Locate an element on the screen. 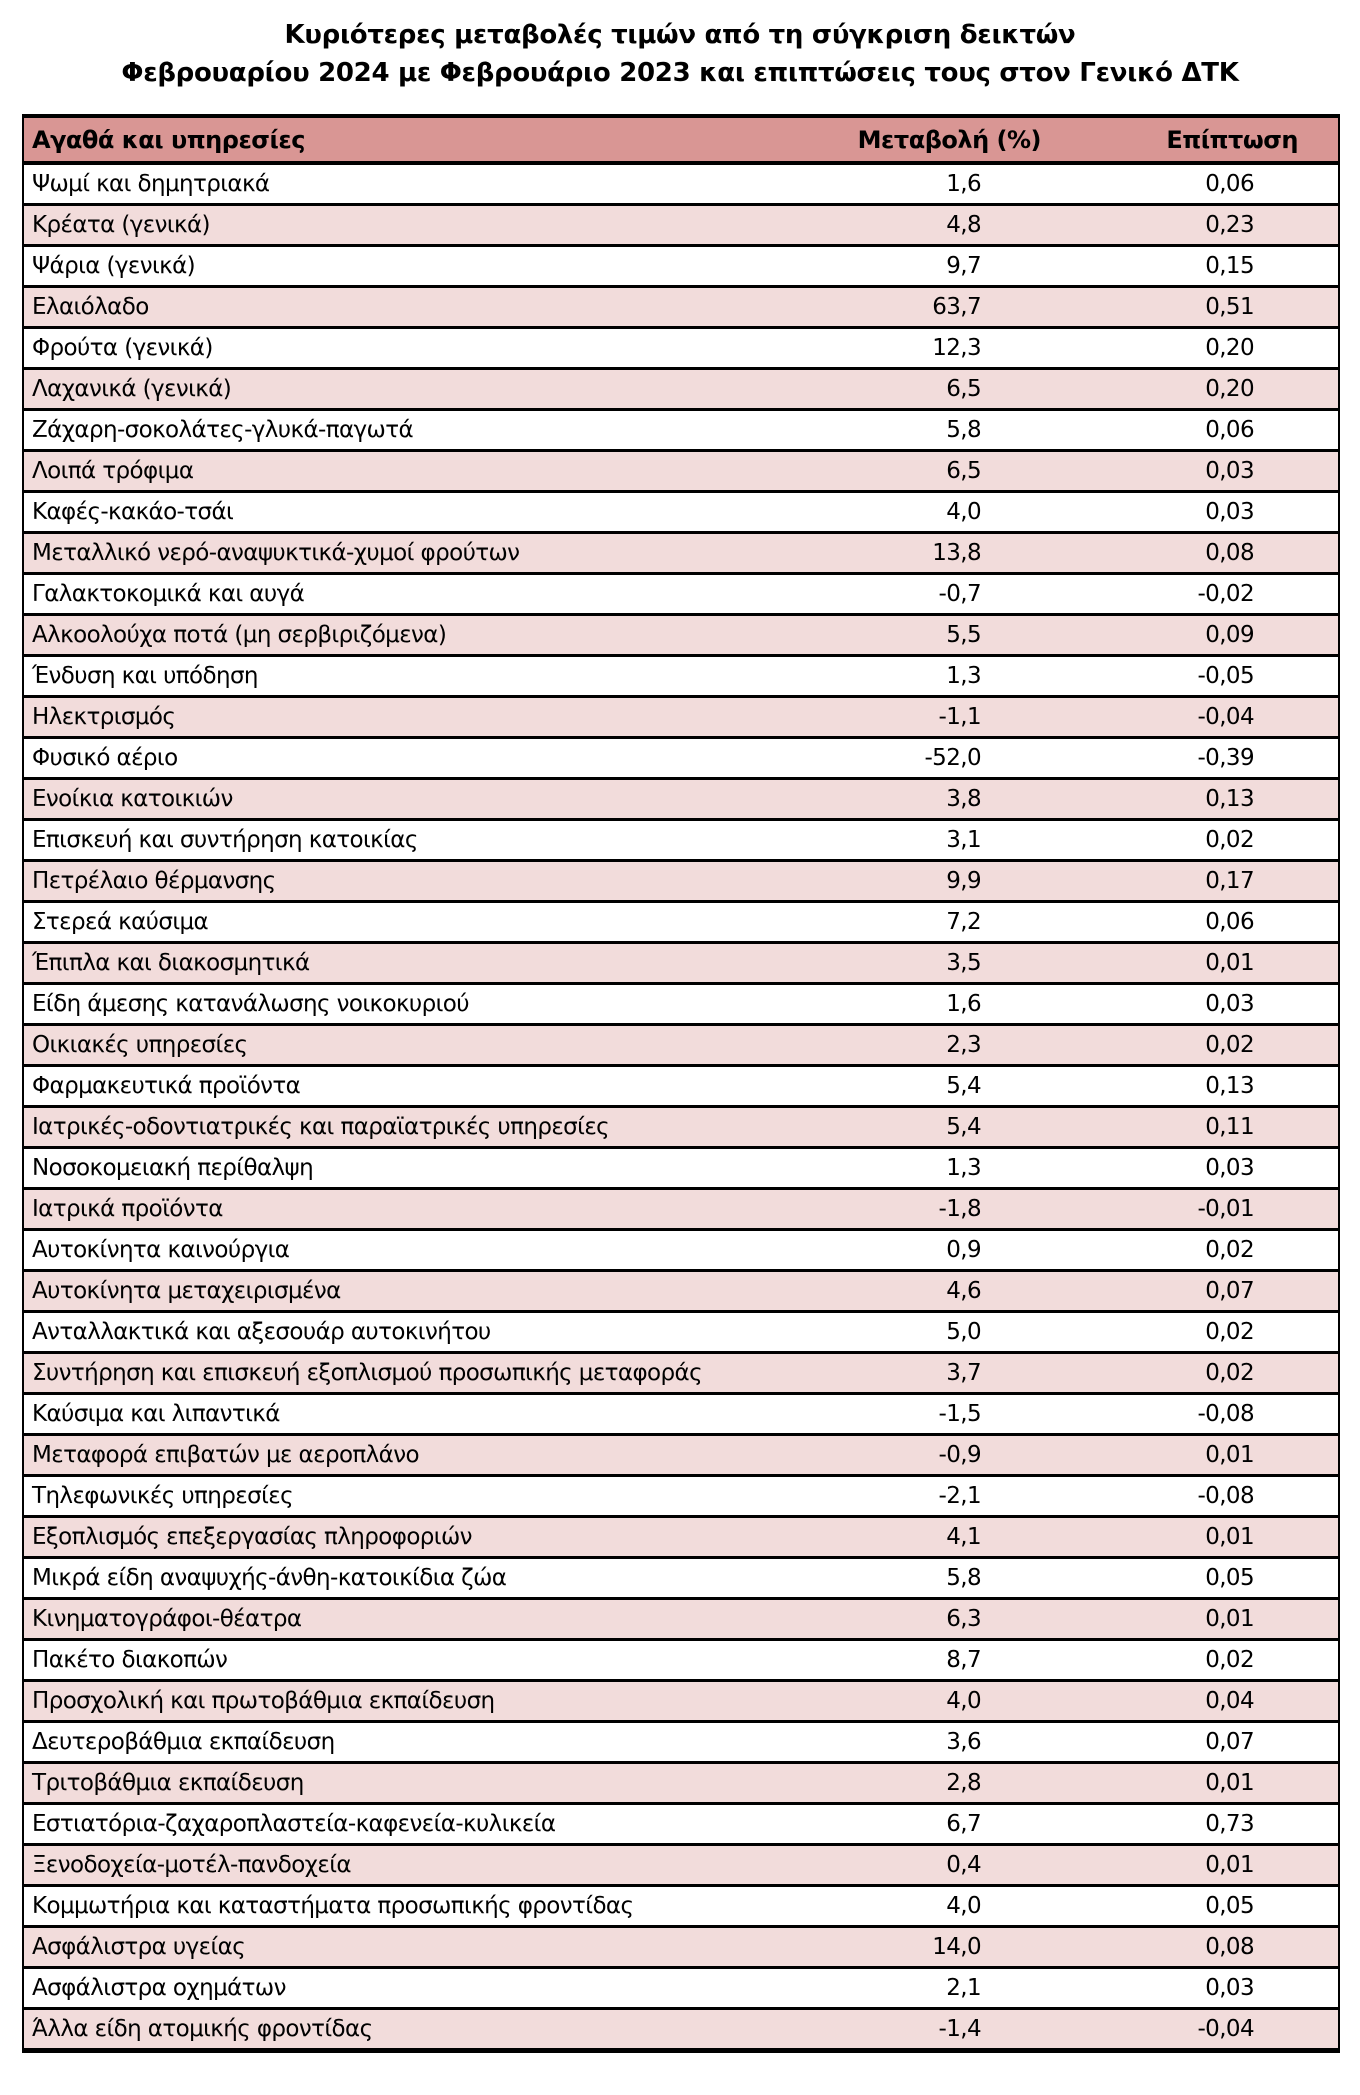 Image resolution: width=1360 pixels, height=2095 pixels. change-value: -0,9 is located at coordinates (960, 1455).